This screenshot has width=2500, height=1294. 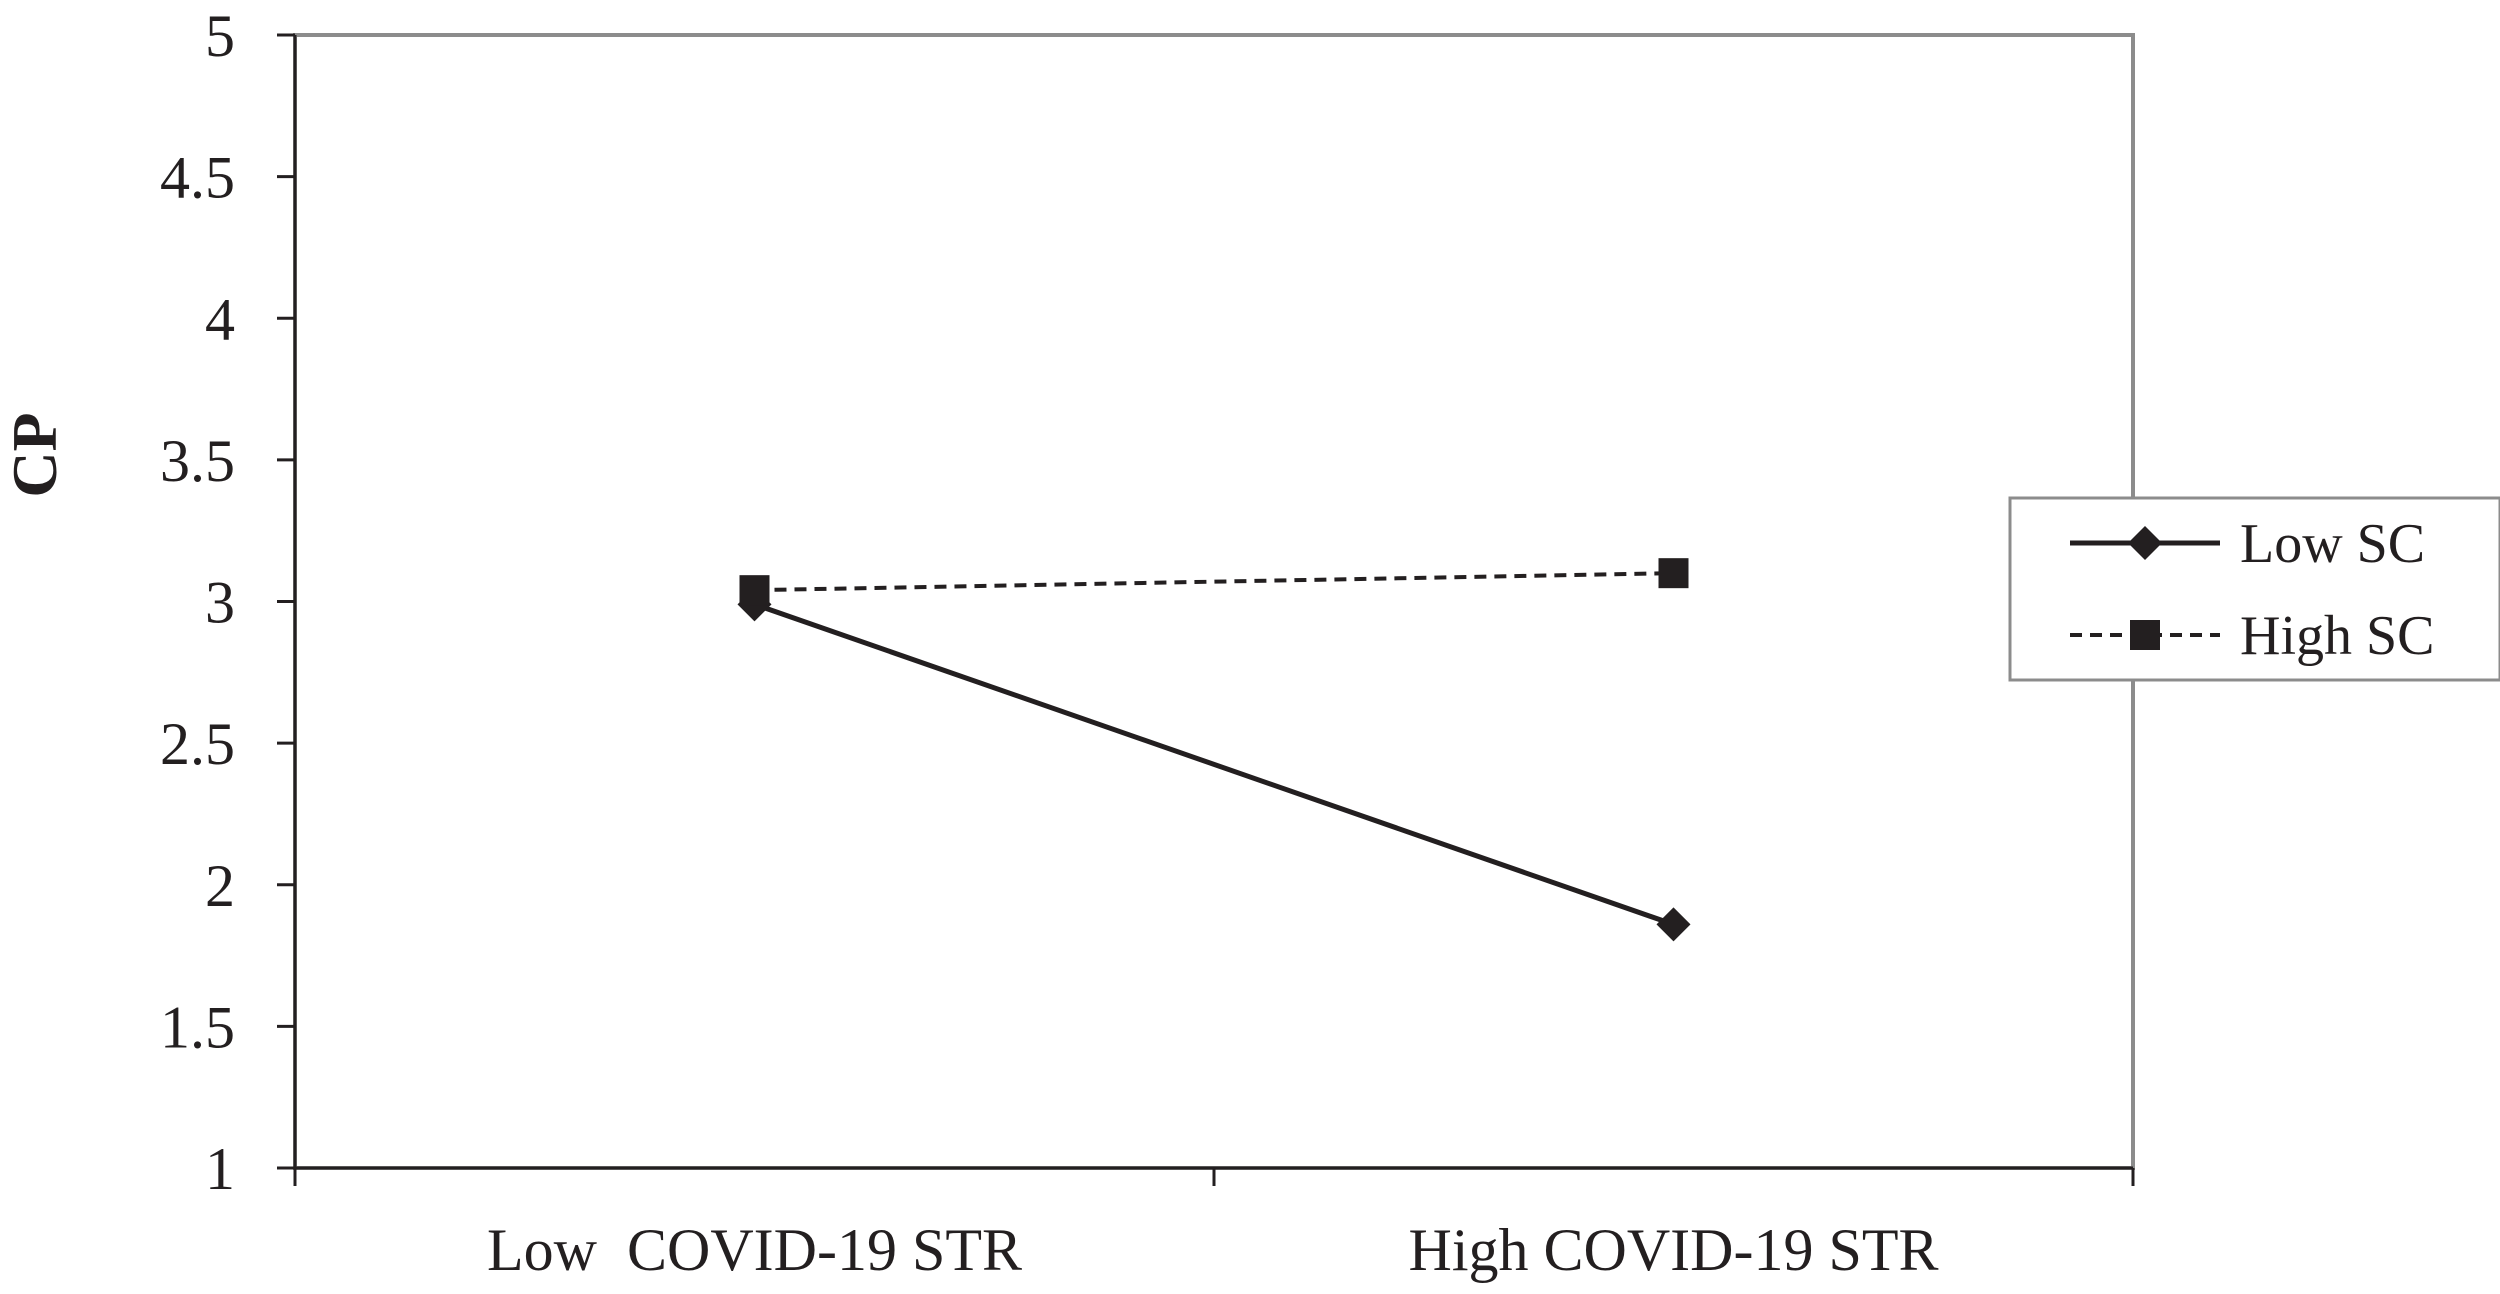 What do you see at coordinates (754, 1250) in the screenshot?
I see `x-category-label: Low COVID-19 STR` at bounding box center [754, 1250].